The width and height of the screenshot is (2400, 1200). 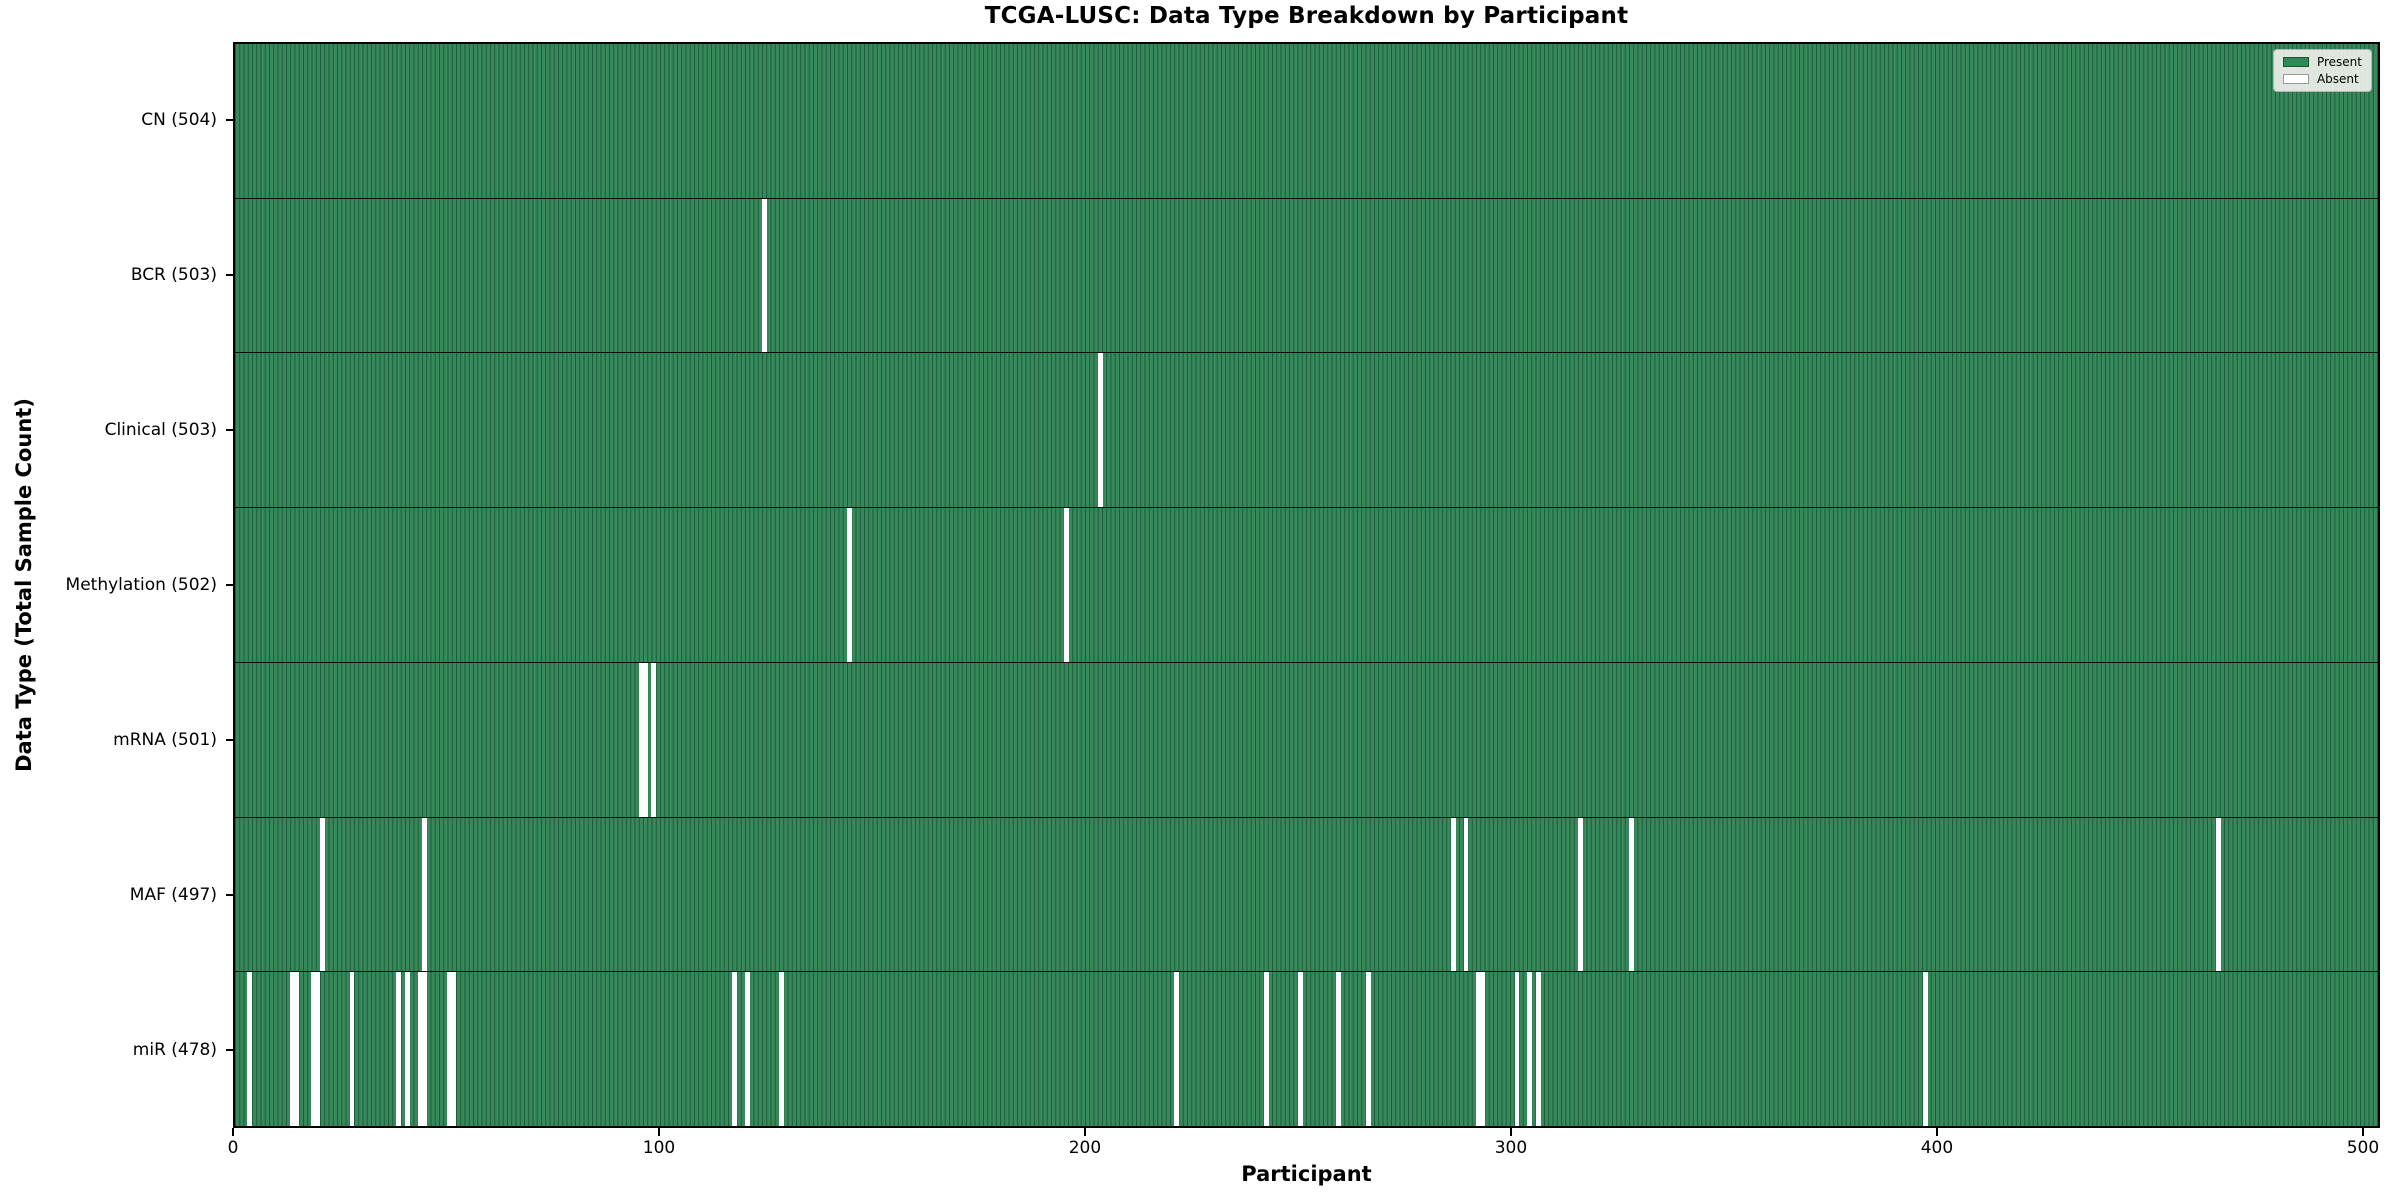 What do you see at coordinates (1937, 1148) in the screenshot?
I see `x-tick-label: 400` at bounding box center [1937, 1148].